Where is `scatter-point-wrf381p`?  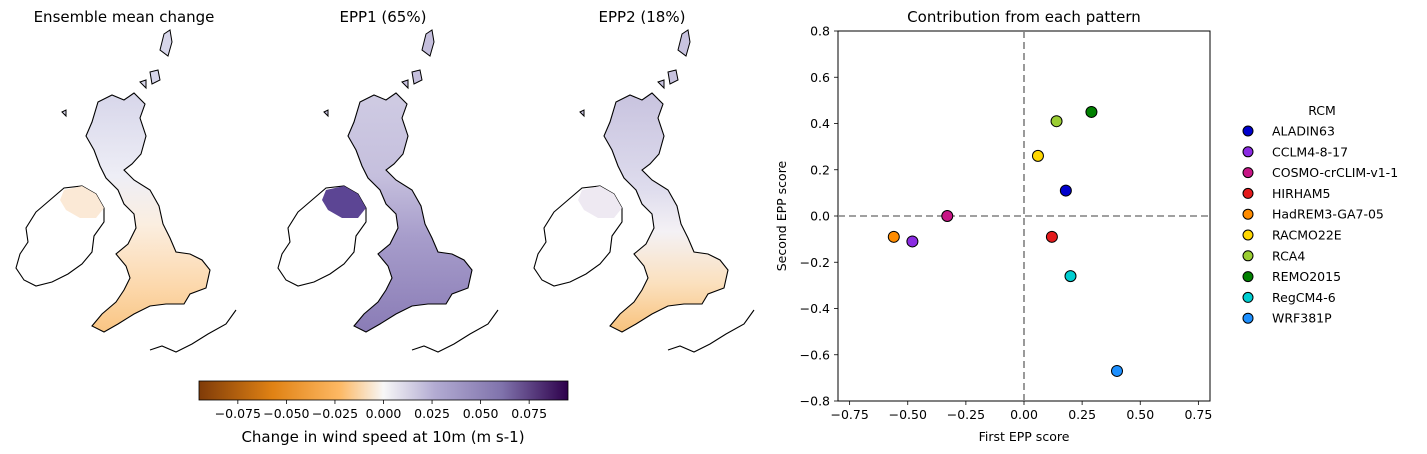
scatter-point-wrf381p is located at coordinates (1117, 370).